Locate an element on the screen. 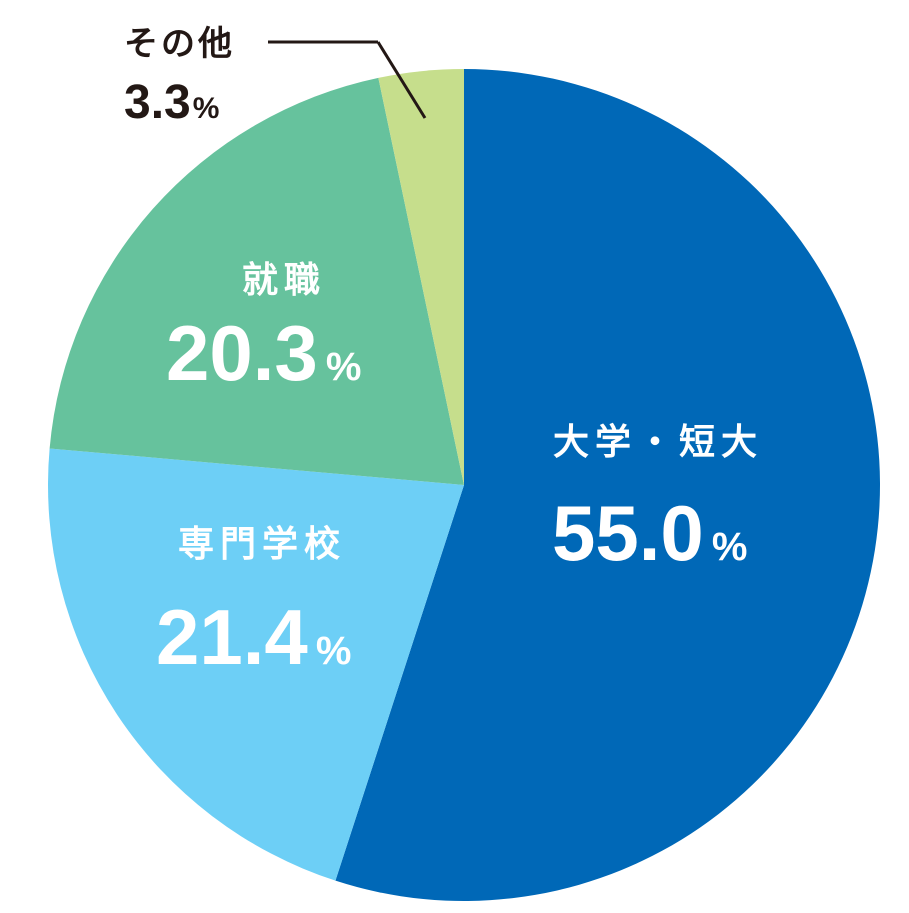 The image size is (909, 913). slice-value-employment: 20.3% is located at coordinates (263, 353).